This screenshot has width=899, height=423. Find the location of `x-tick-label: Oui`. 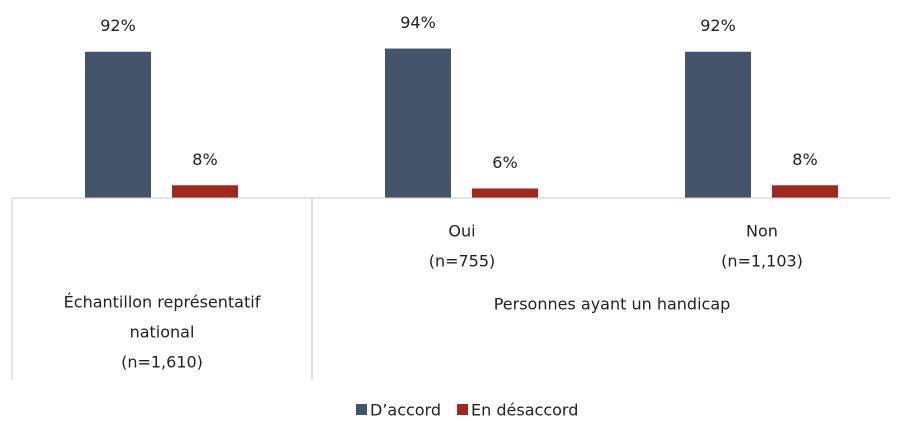

x-tick-label: Oui is located at coordinates (461, 231).